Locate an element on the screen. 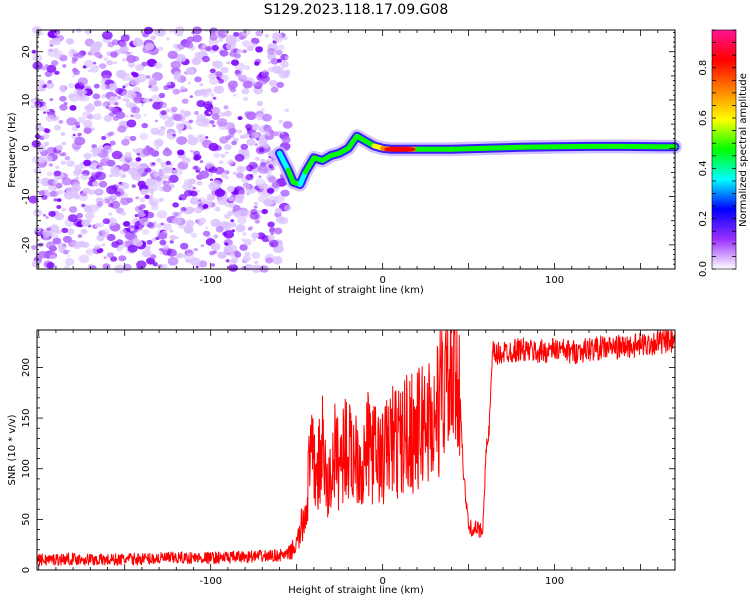 The height and width of the screenshot is (600, 750). spectrogram-ylabel: Frequency (Hz) is located at coordinates (12, 150).